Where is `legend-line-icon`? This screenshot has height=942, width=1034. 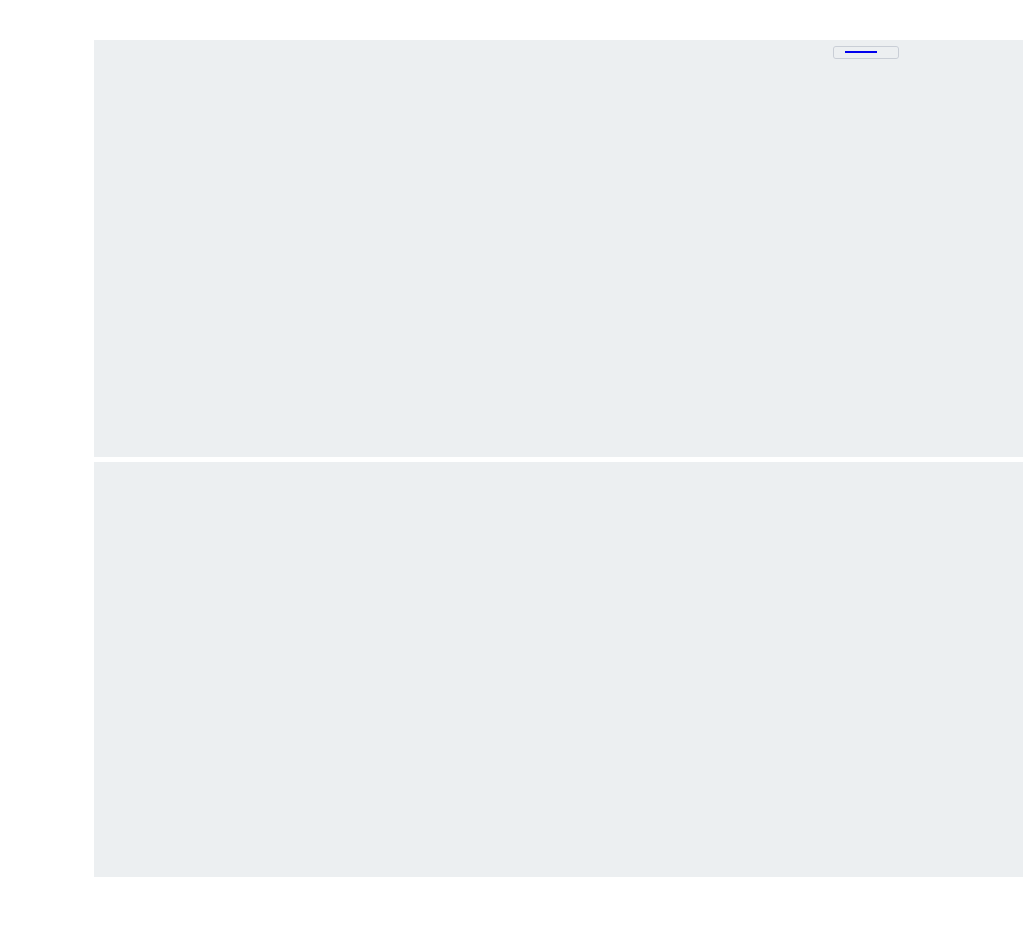
legend-line-icon is located at coordinates (861, 52).